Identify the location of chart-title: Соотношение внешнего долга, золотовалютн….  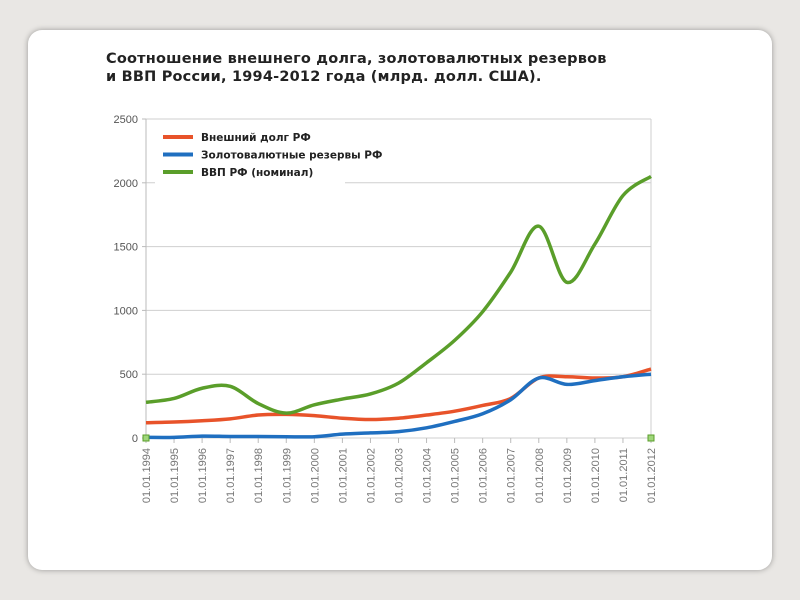
(356, 68).